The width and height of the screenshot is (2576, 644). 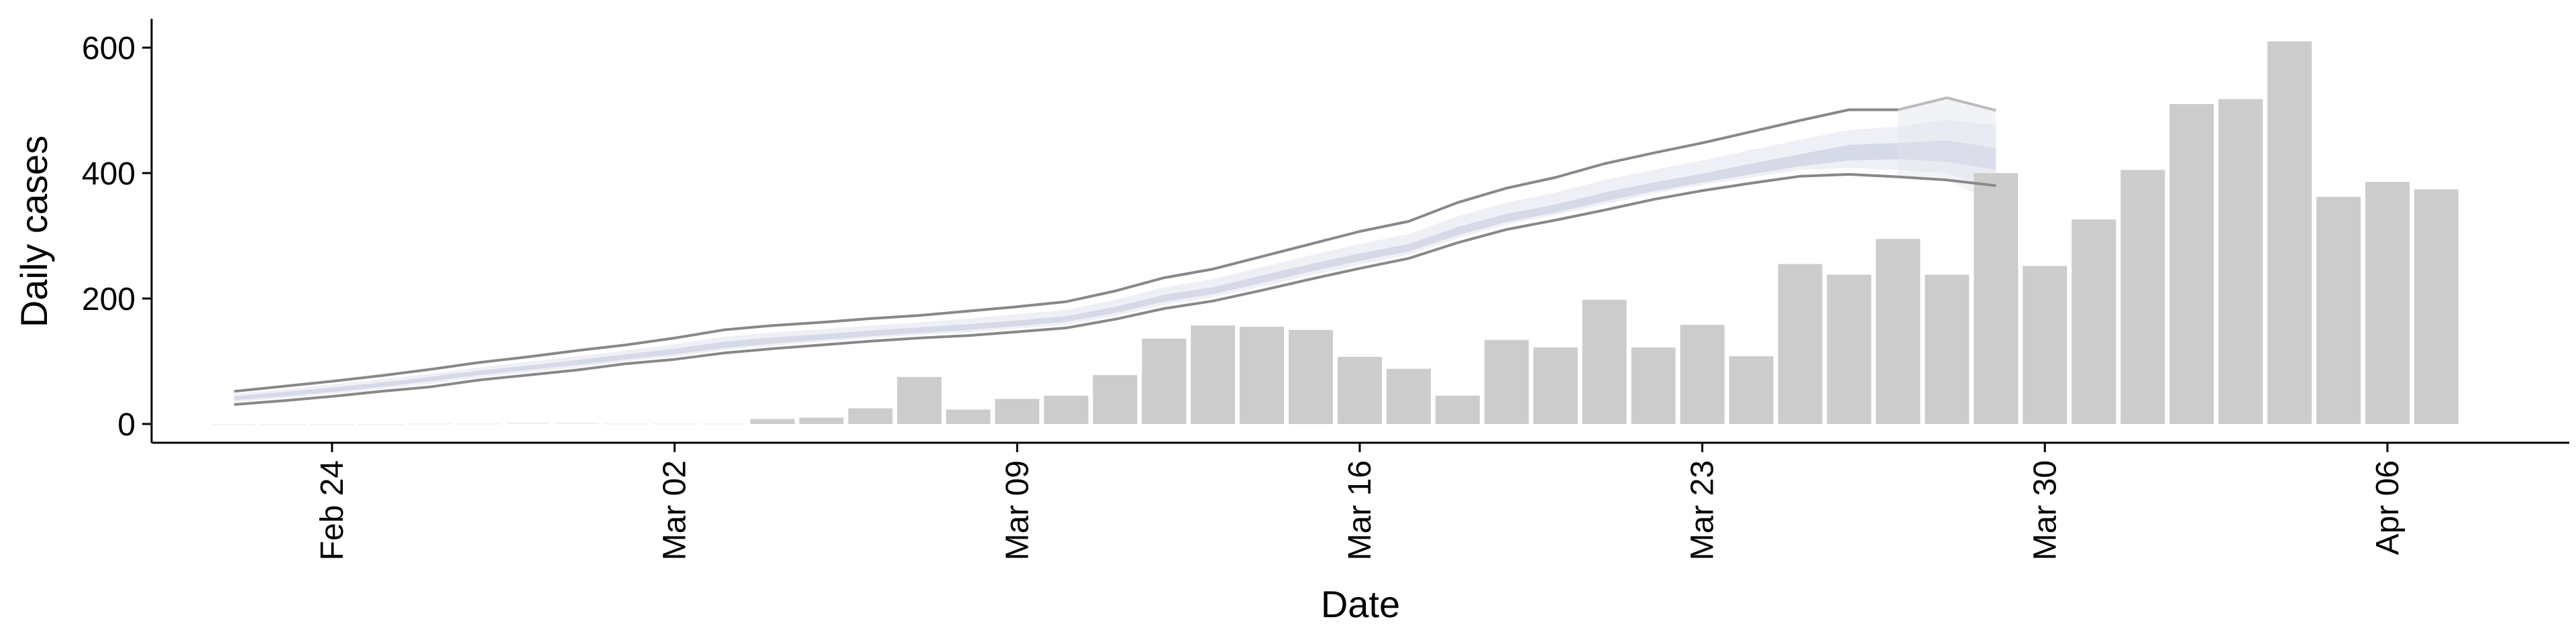 I want to click on x-tick-label: Apr 06, so click(x=2388, y=507).